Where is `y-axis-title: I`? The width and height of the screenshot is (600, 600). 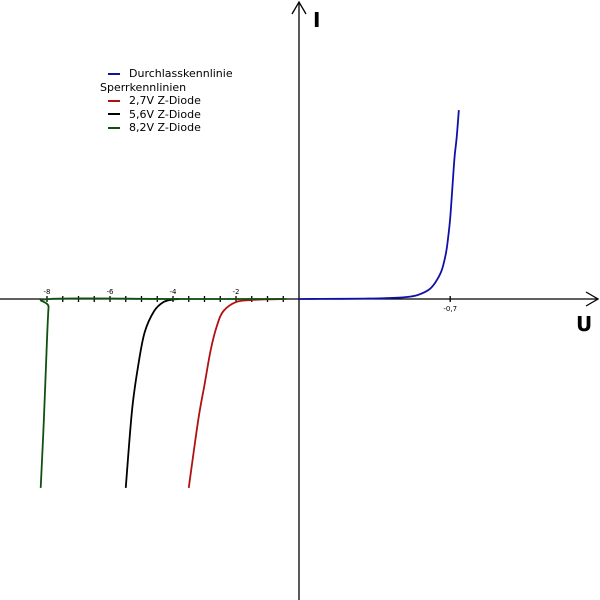
y-axis-title: I is located at coordinates (316, 20).